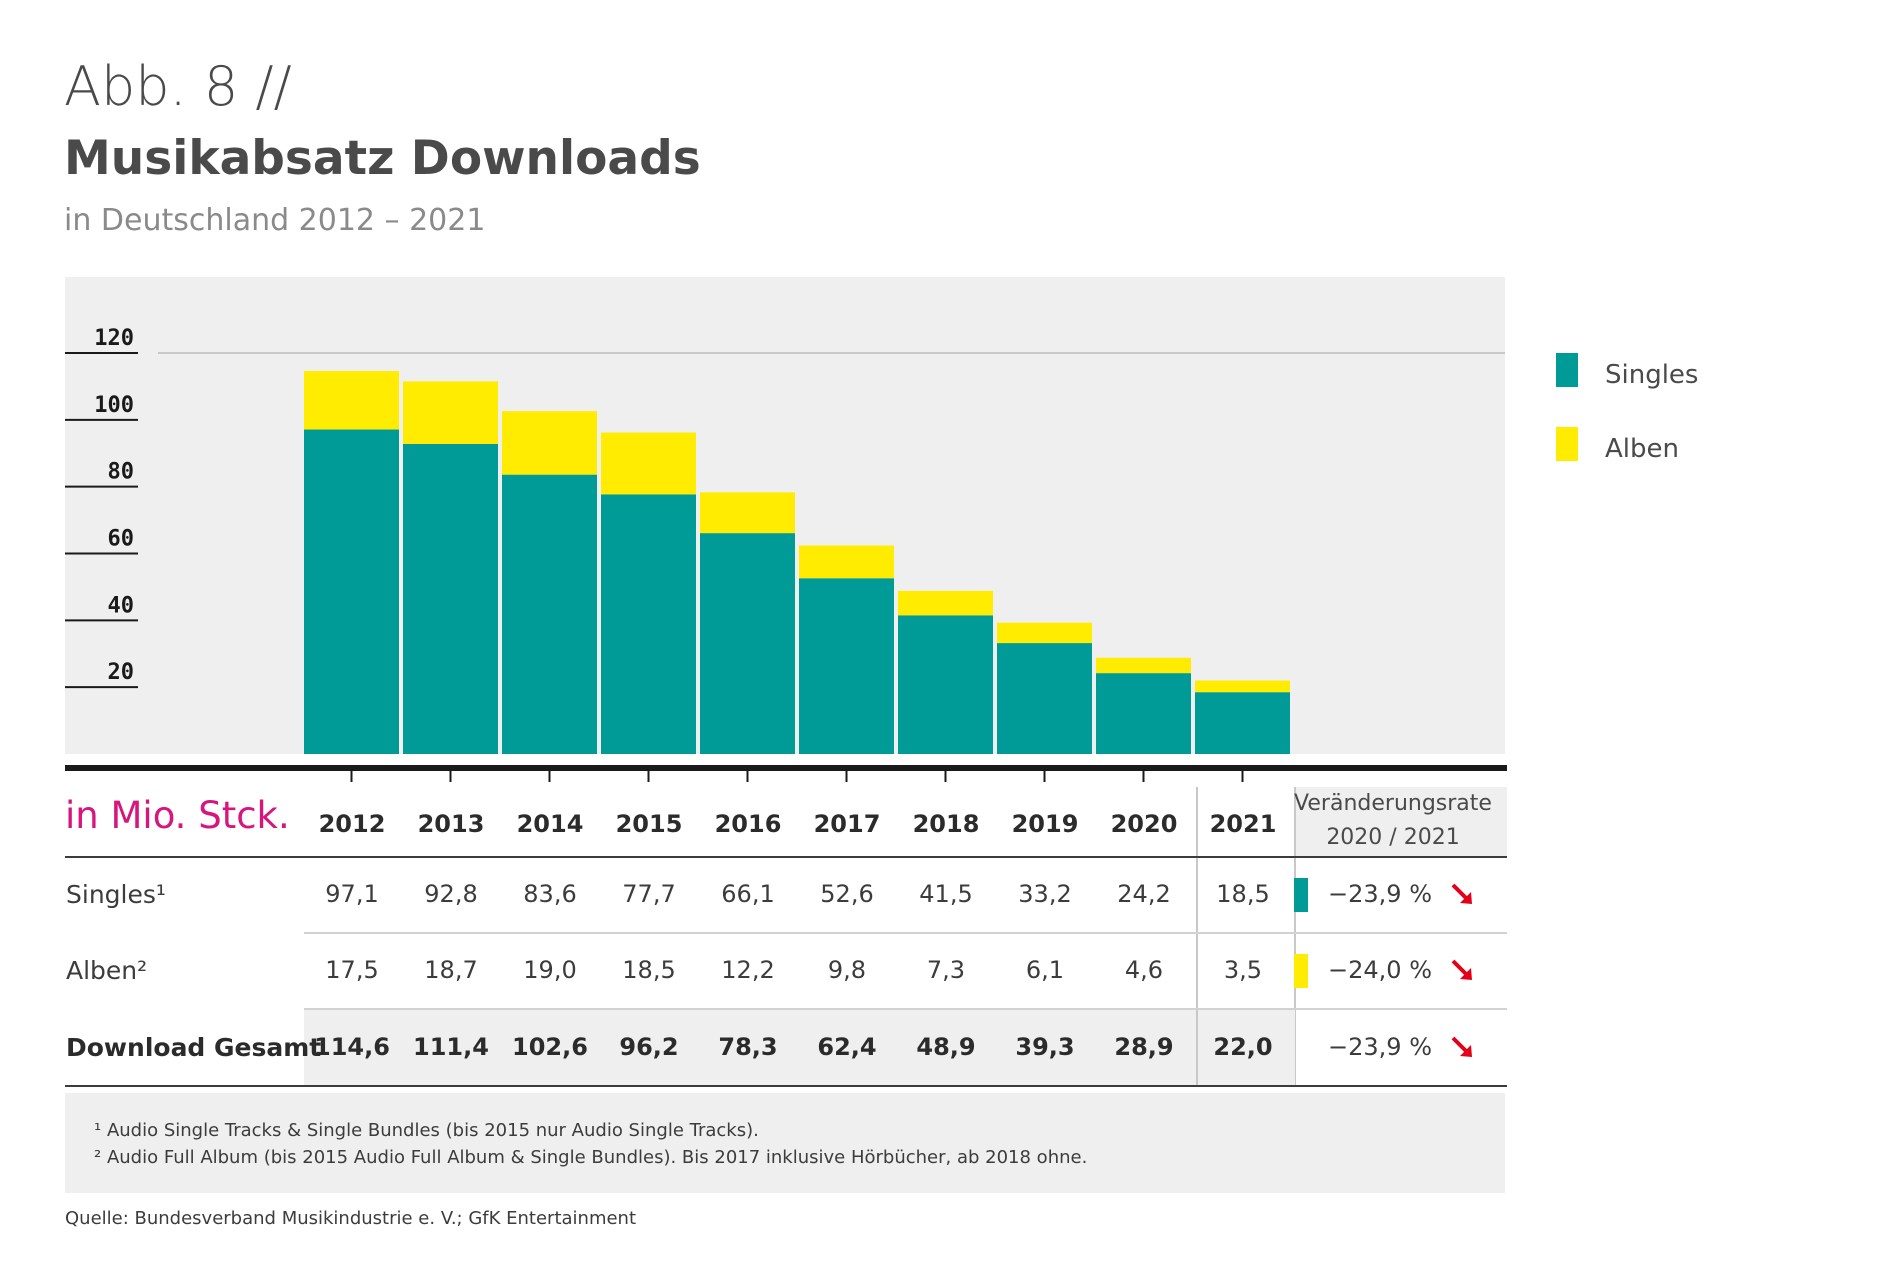 The image size is (1900, 1279). Describe the element at coordinates (351, 400) in the screenshot. I see `bar-alben-2012` at that location.